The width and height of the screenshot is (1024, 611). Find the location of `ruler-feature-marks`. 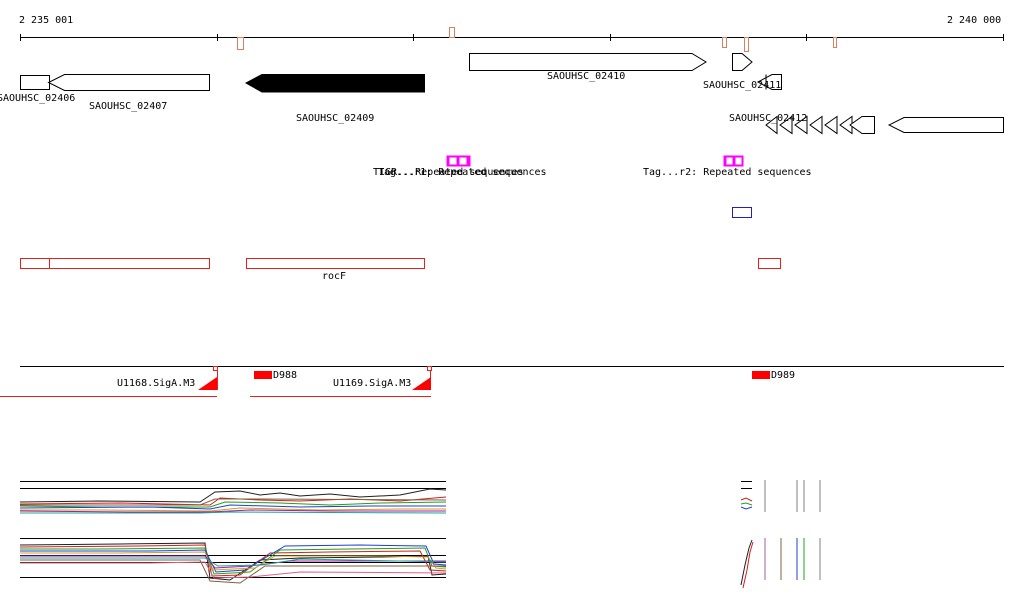

ruler-feature-marks is located at coordinates (537, 39).